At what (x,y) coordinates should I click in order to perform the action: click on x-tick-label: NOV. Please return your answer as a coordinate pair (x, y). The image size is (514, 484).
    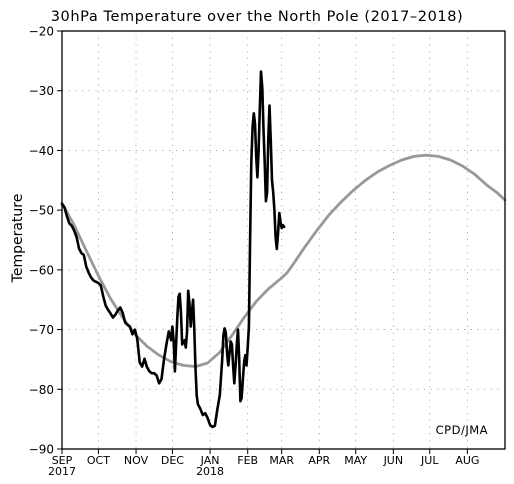
    Looking at the image, I should click on (136, 460).